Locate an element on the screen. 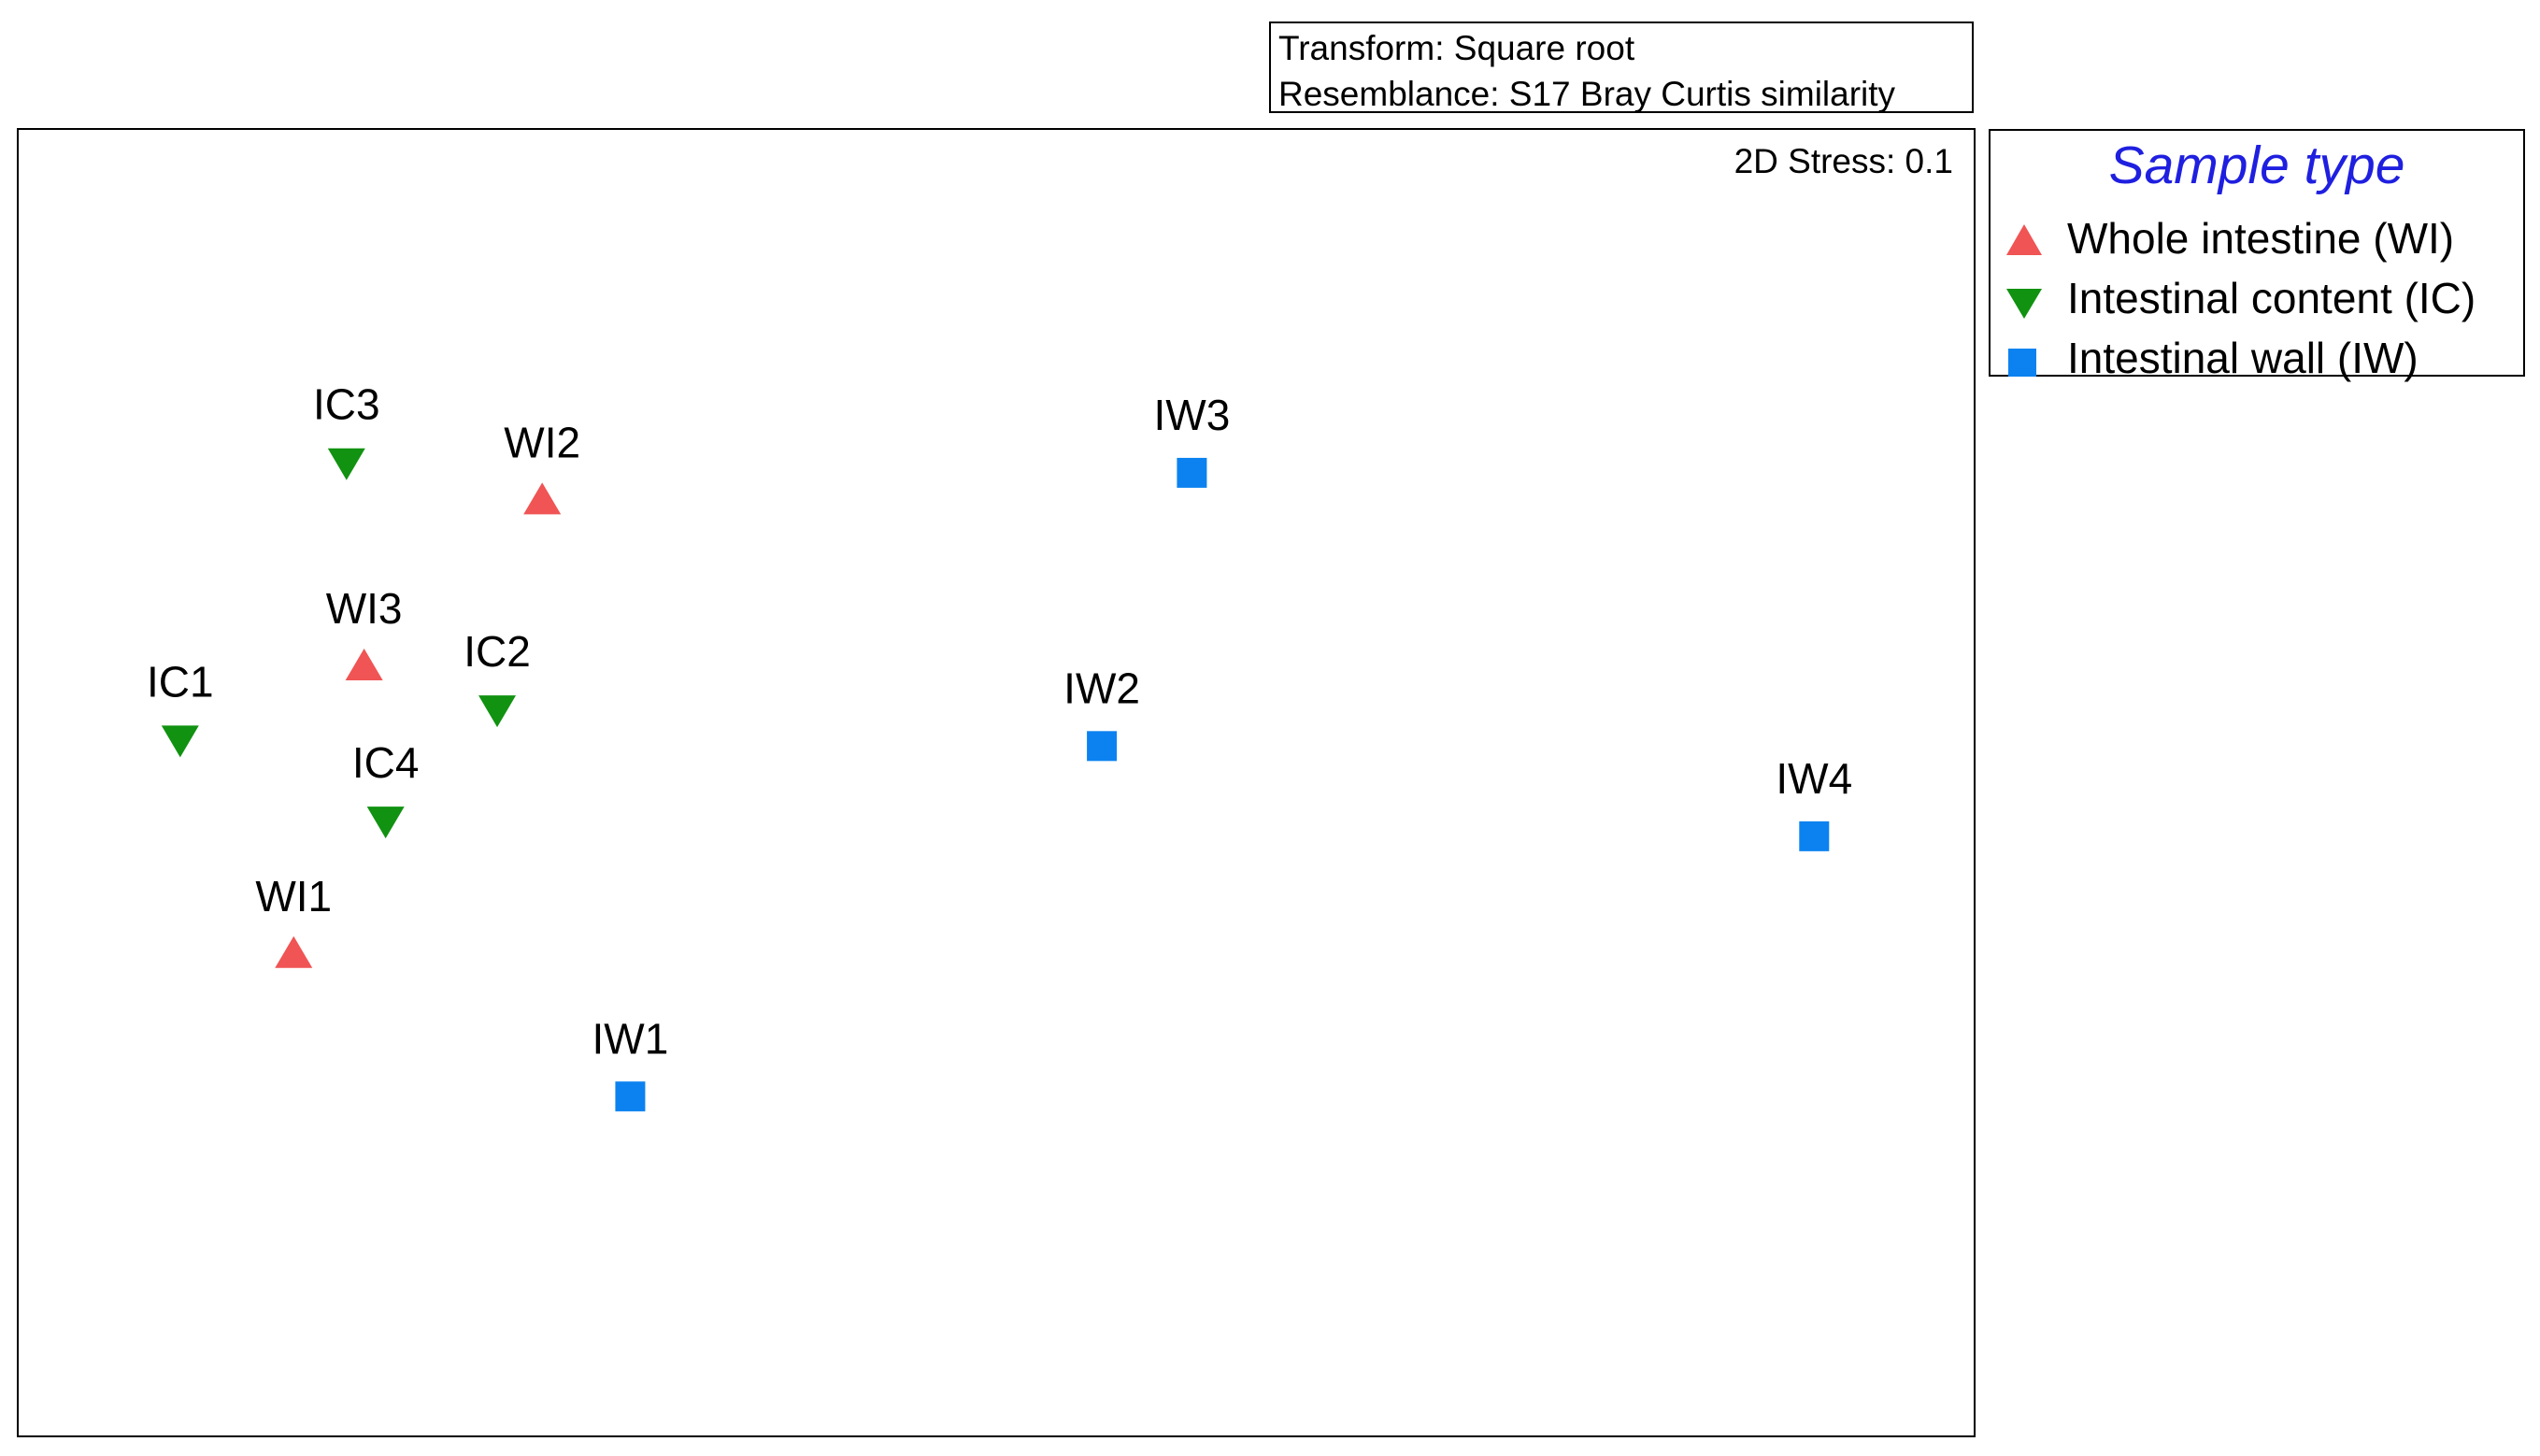 This screenshot has width=2540, height=1456. point-label-iw4: IW4 is located at coordinates (1814, 778).